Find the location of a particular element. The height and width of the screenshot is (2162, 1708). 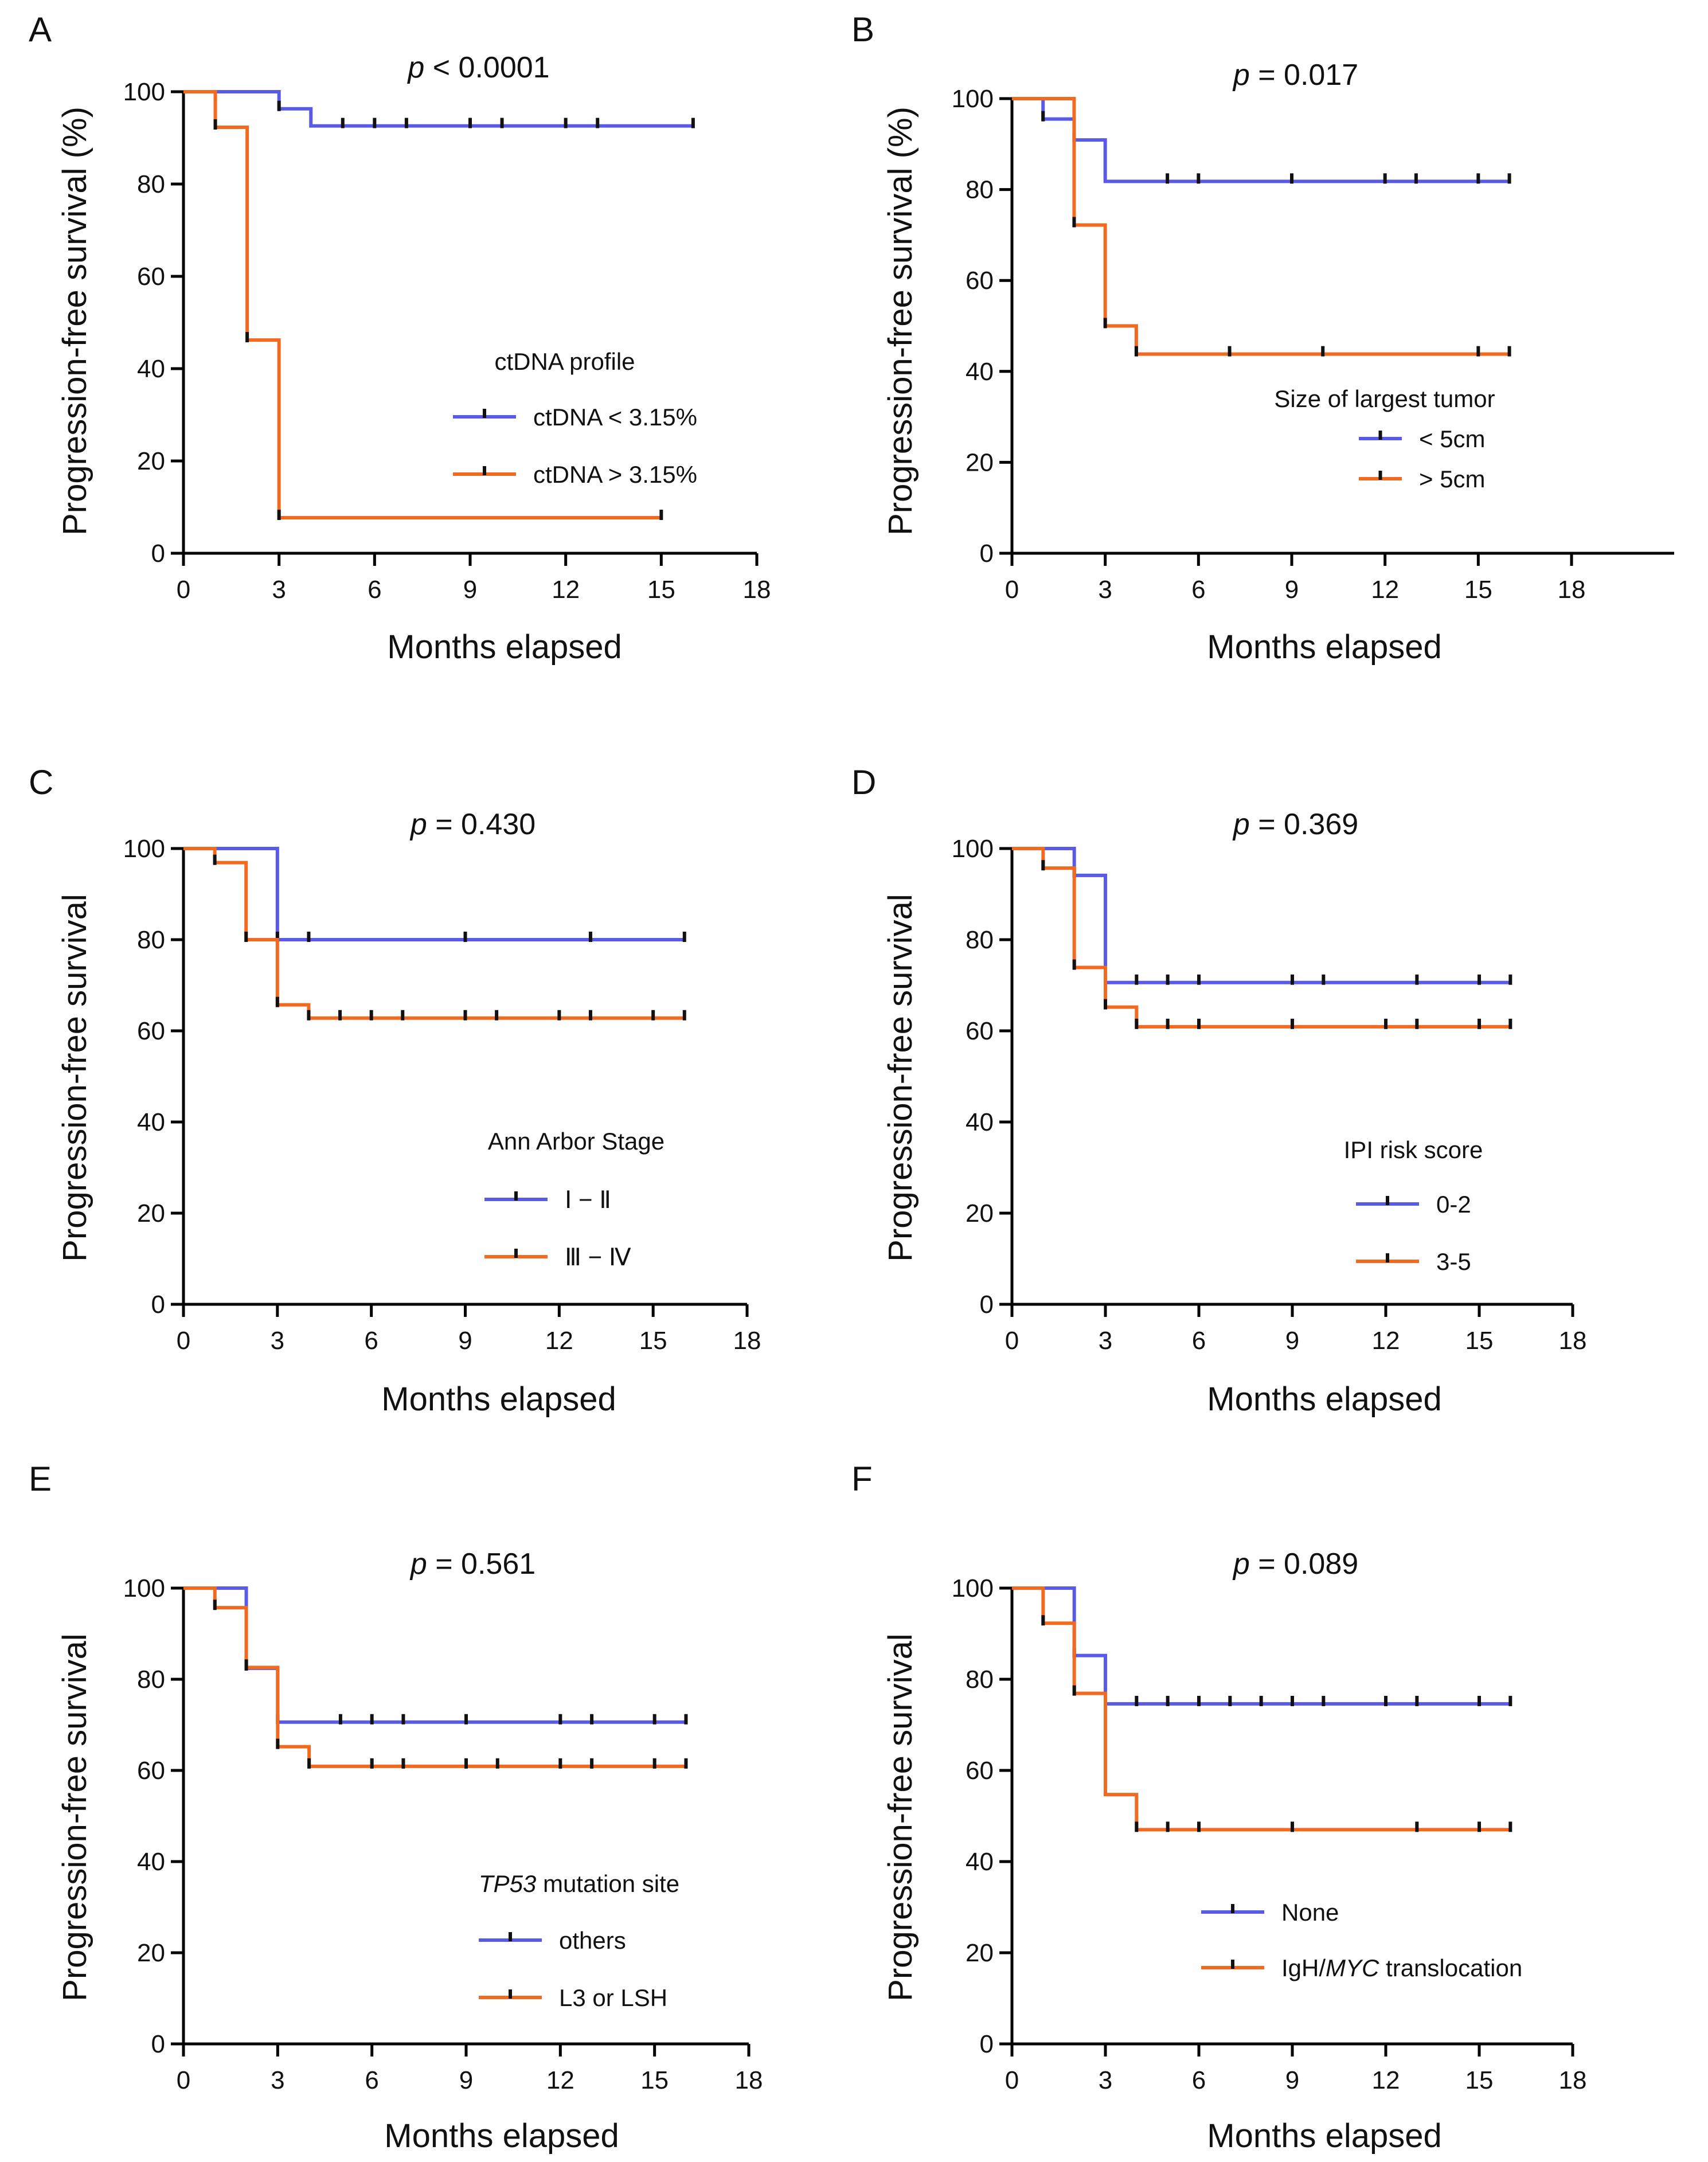

legend-label-2: IgH/MYC translocation is located at coordinates (1401, 1967).